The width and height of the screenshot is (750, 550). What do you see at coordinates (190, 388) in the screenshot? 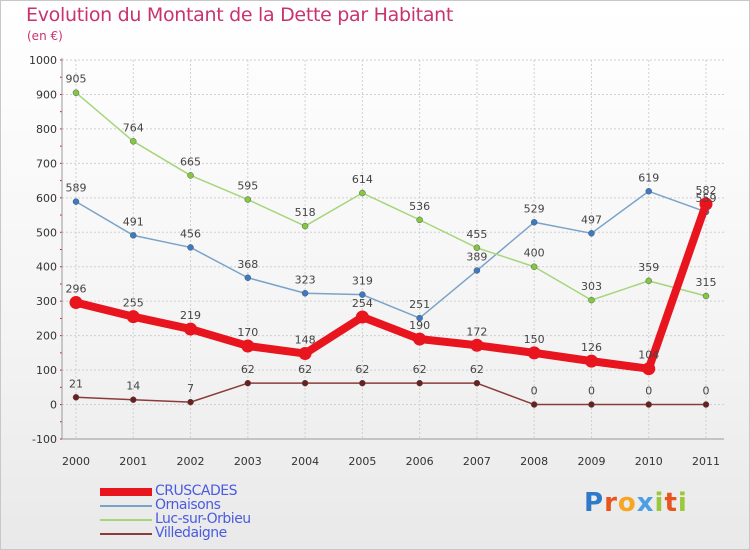
I see `data-label: 7` at bounding box center [190, 388].